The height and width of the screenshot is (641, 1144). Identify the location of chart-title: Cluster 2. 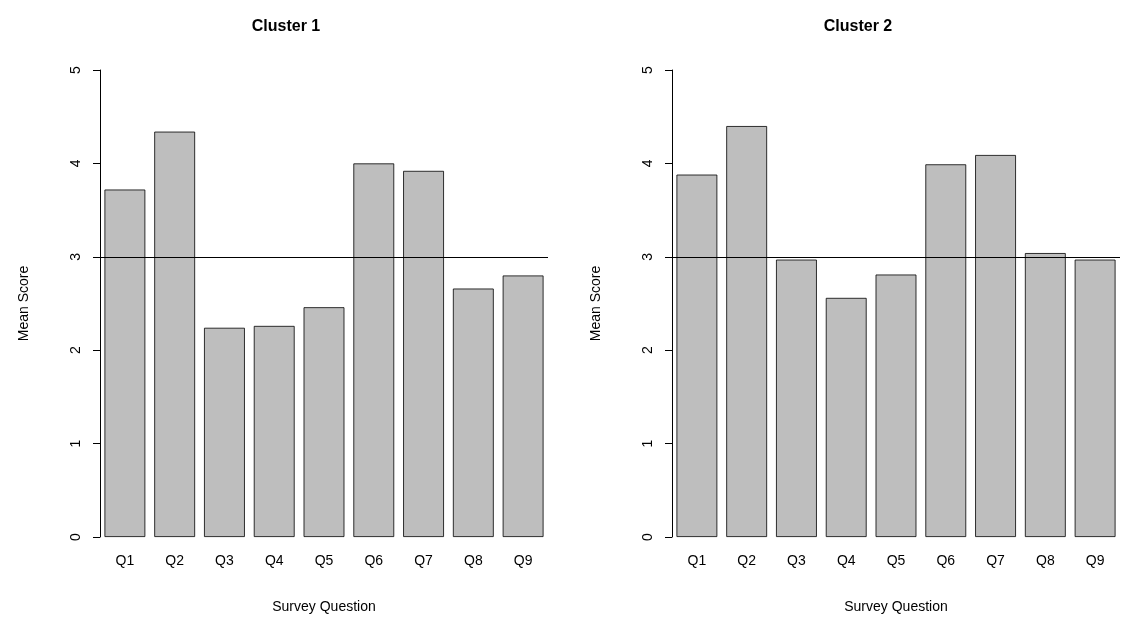
(858, 25).